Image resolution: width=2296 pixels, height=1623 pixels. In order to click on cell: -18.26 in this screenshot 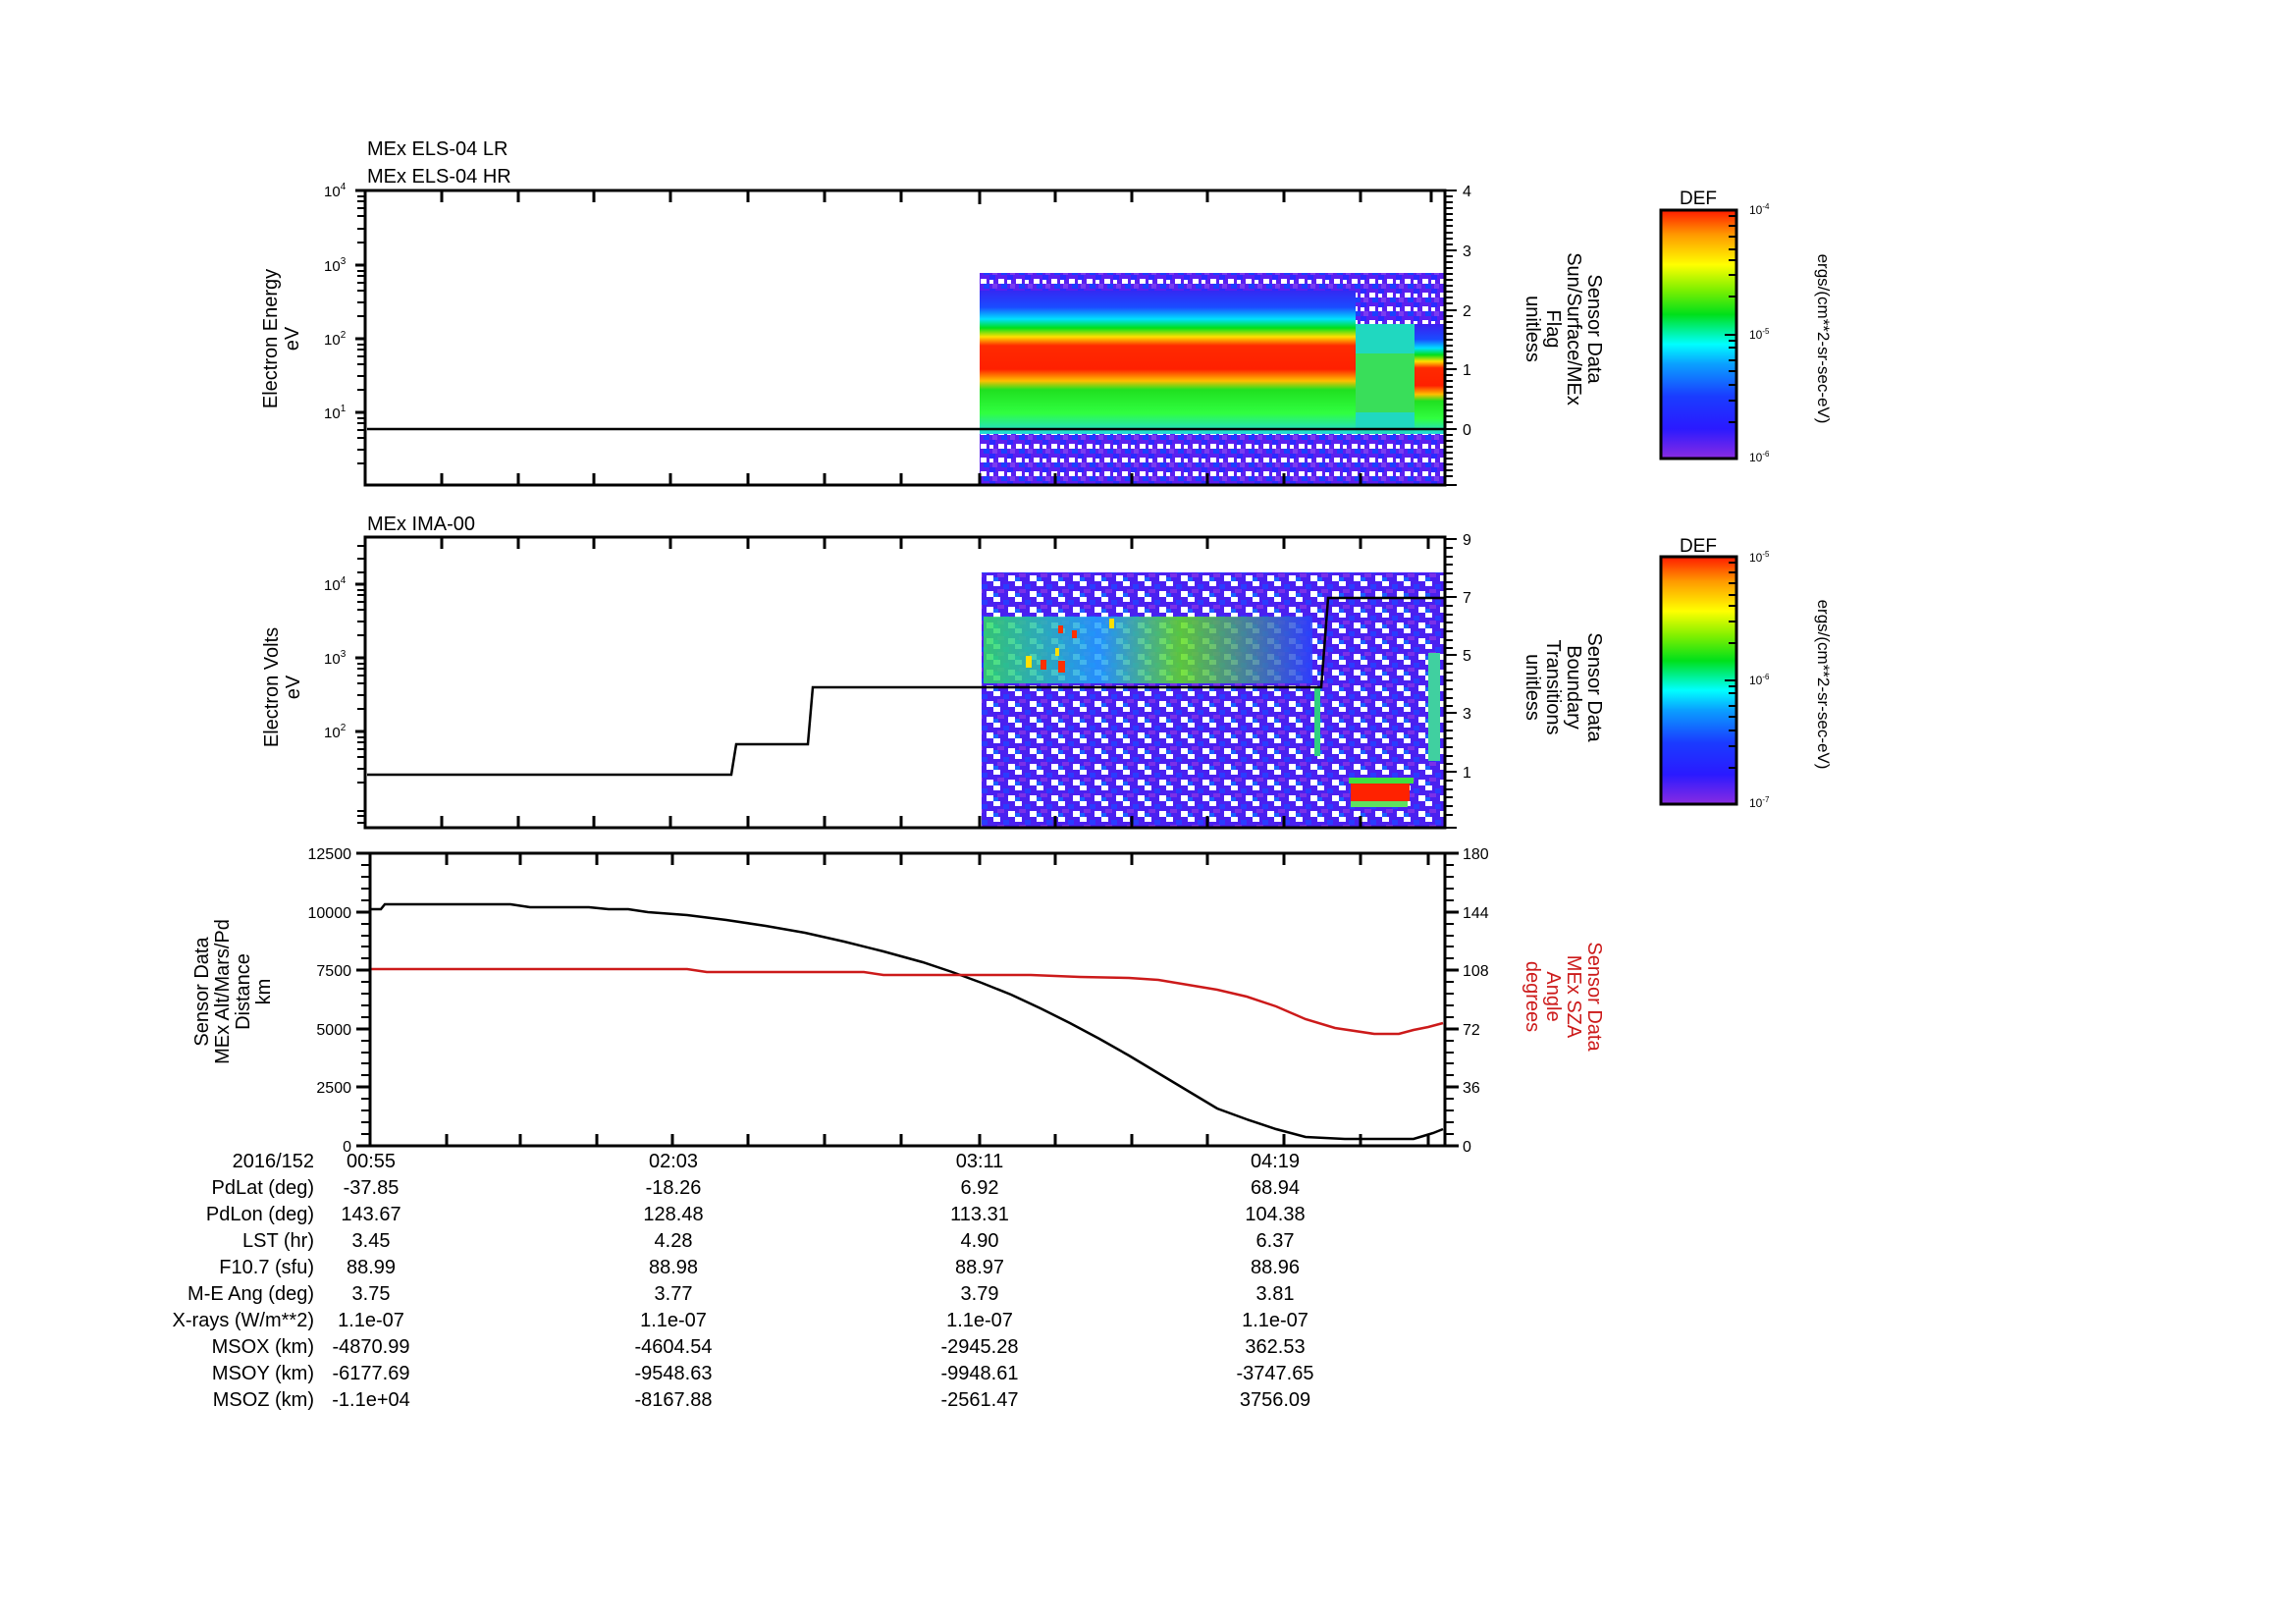, I will do `click(673, 1188)`.